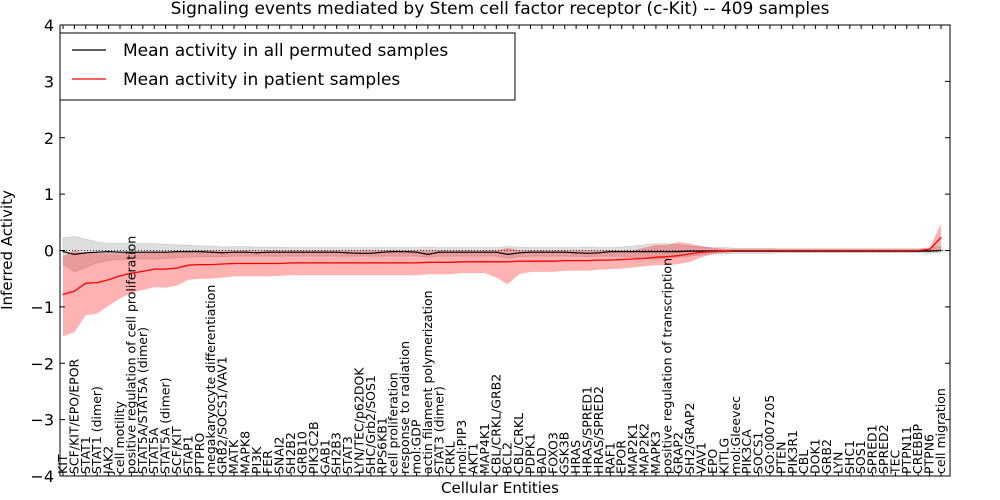  Describe the element at coordinates (502, 266) in the screenshot. I see `series-line-patient` at that location.